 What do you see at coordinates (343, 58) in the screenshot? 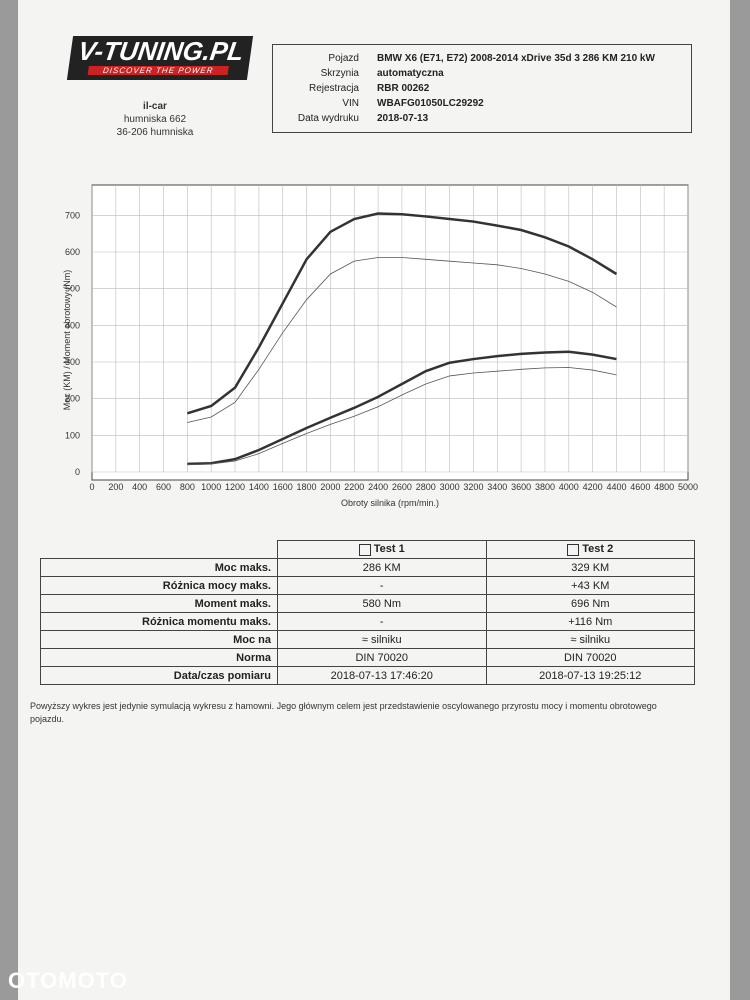
I see `vehicle-label: Pojazd` at bounding box center [343, 58].